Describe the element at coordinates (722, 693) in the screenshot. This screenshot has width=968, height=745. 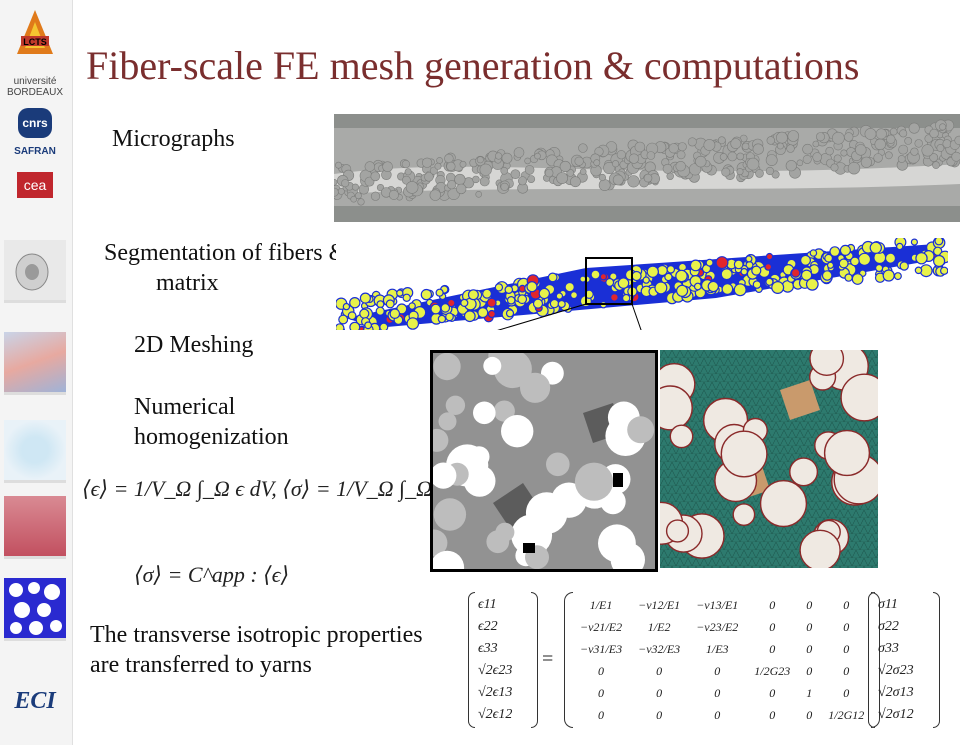
I see `matrix-row: 0 0 0 0 1 0` at that location.